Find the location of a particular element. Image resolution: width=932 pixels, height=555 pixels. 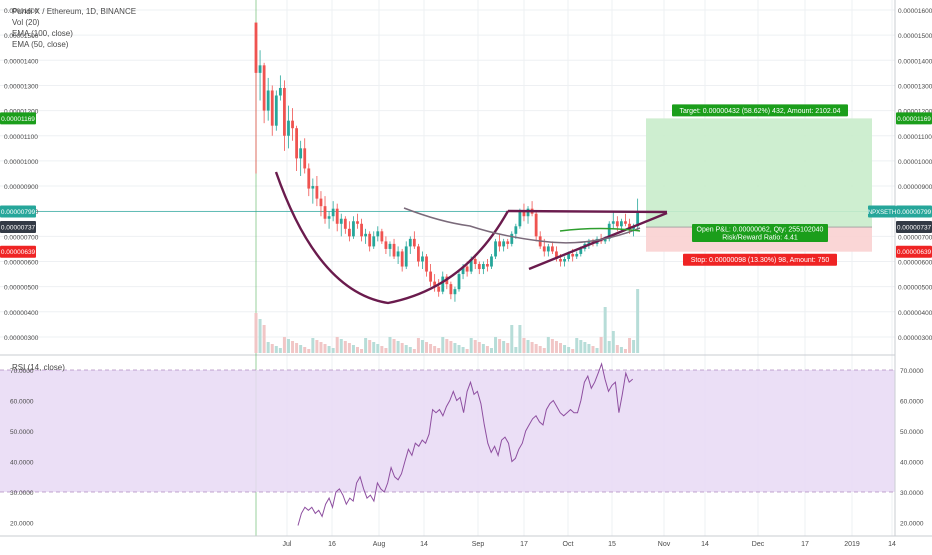

price-tick-right: 0.00001500 is located at coordinates (915, 36).